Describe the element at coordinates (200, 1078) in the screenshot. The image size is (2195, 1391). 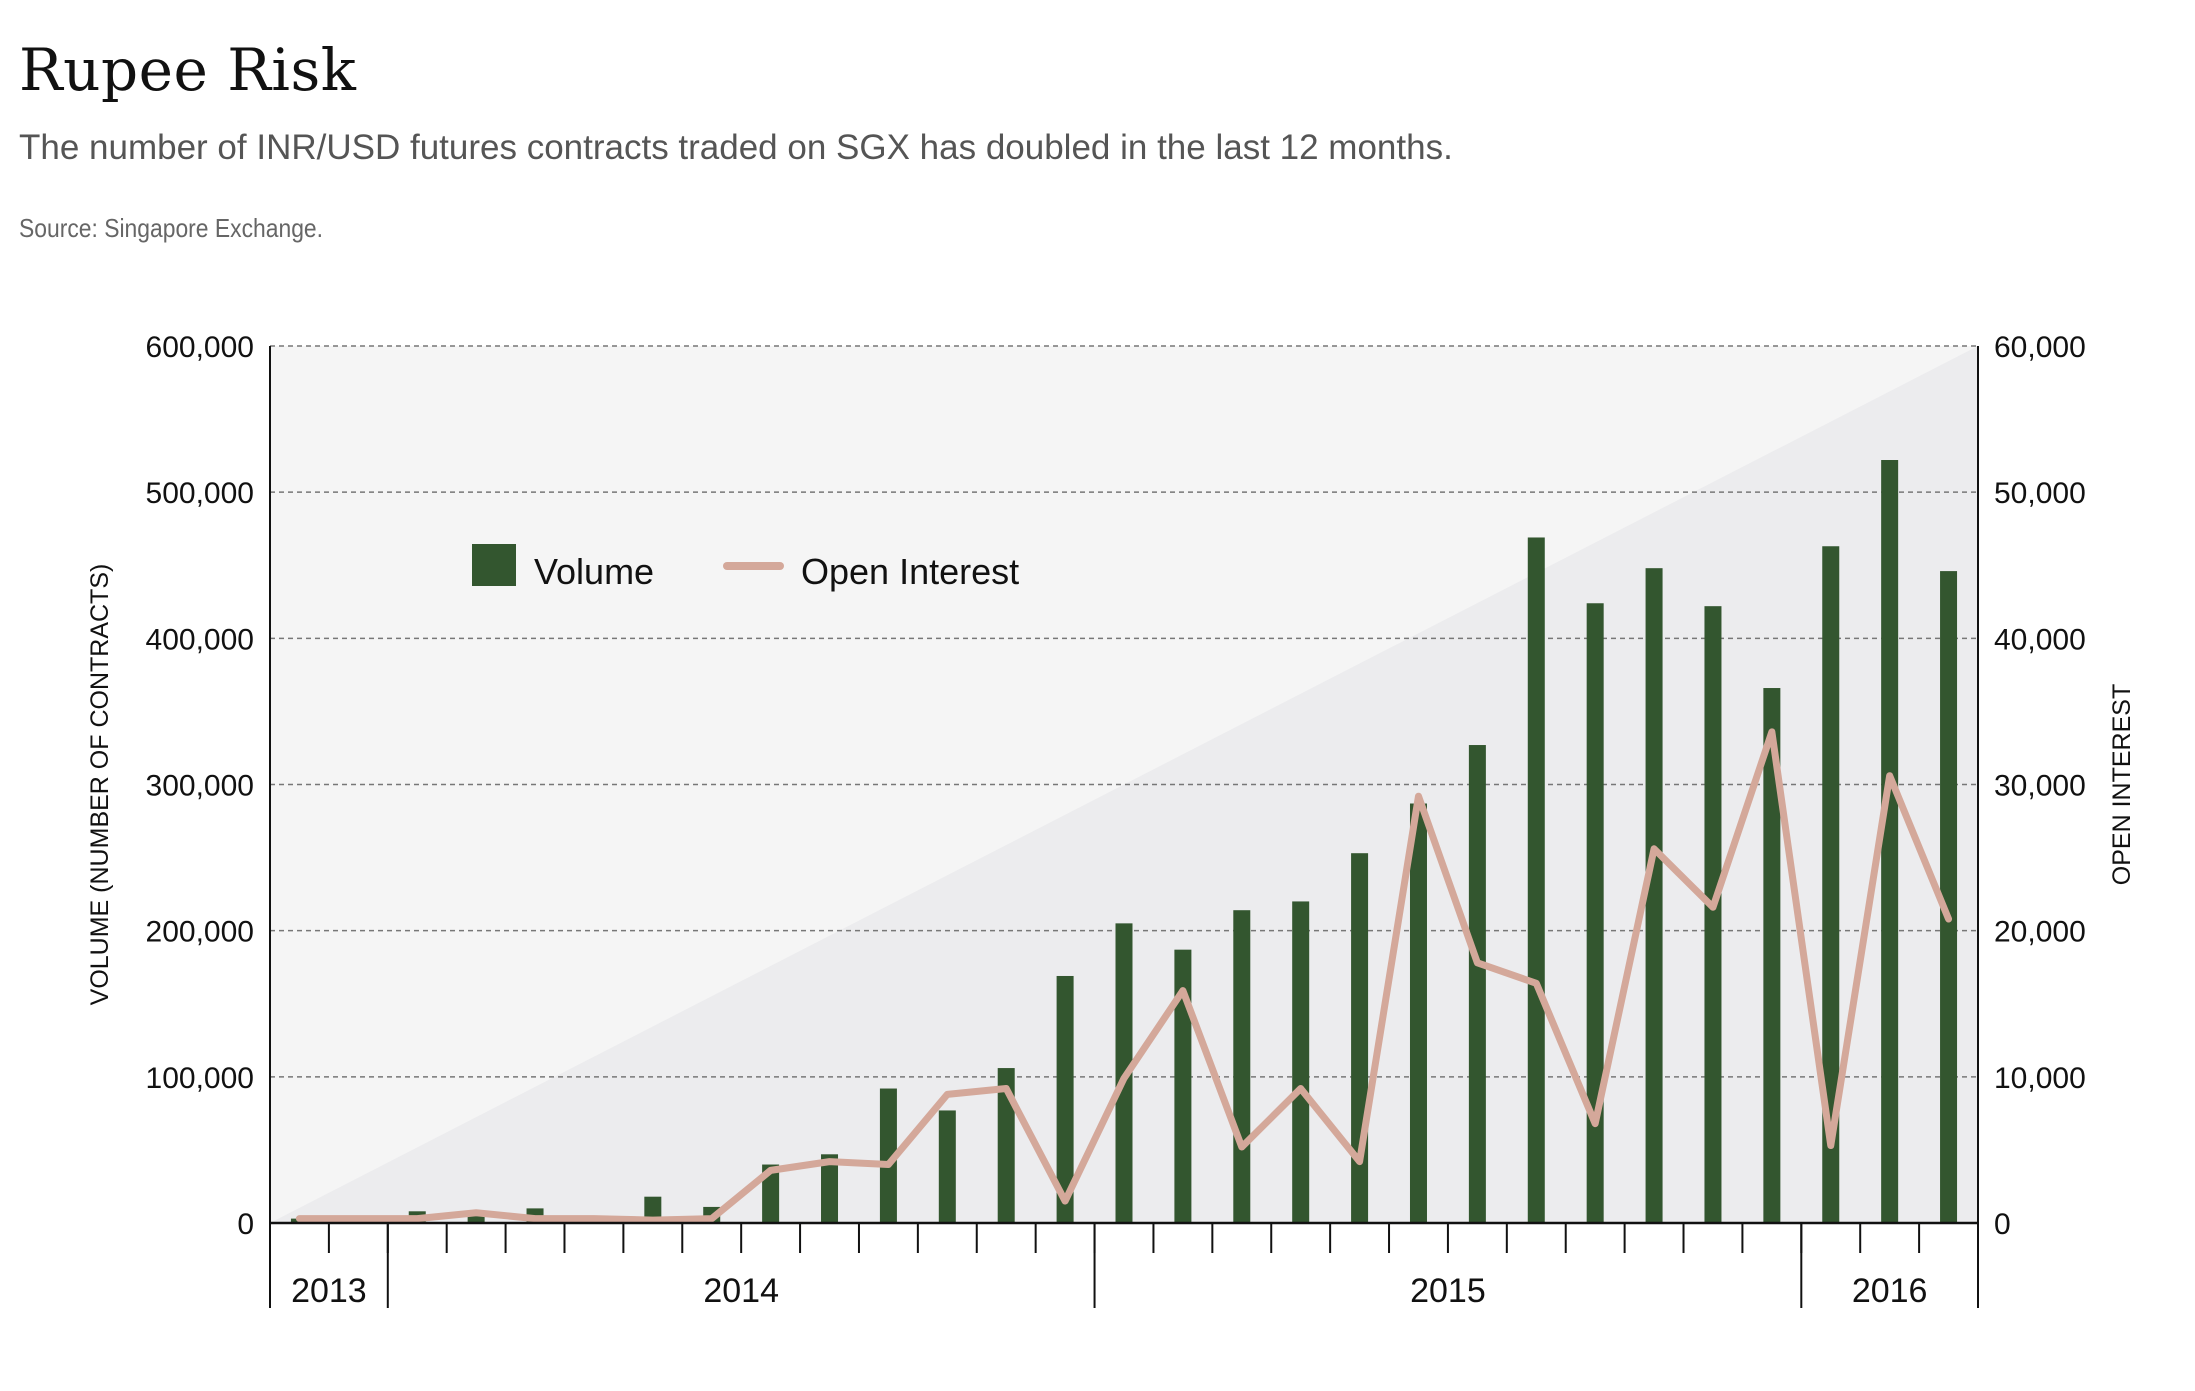
I see `y-tick-label-left: 100,000` at that location.